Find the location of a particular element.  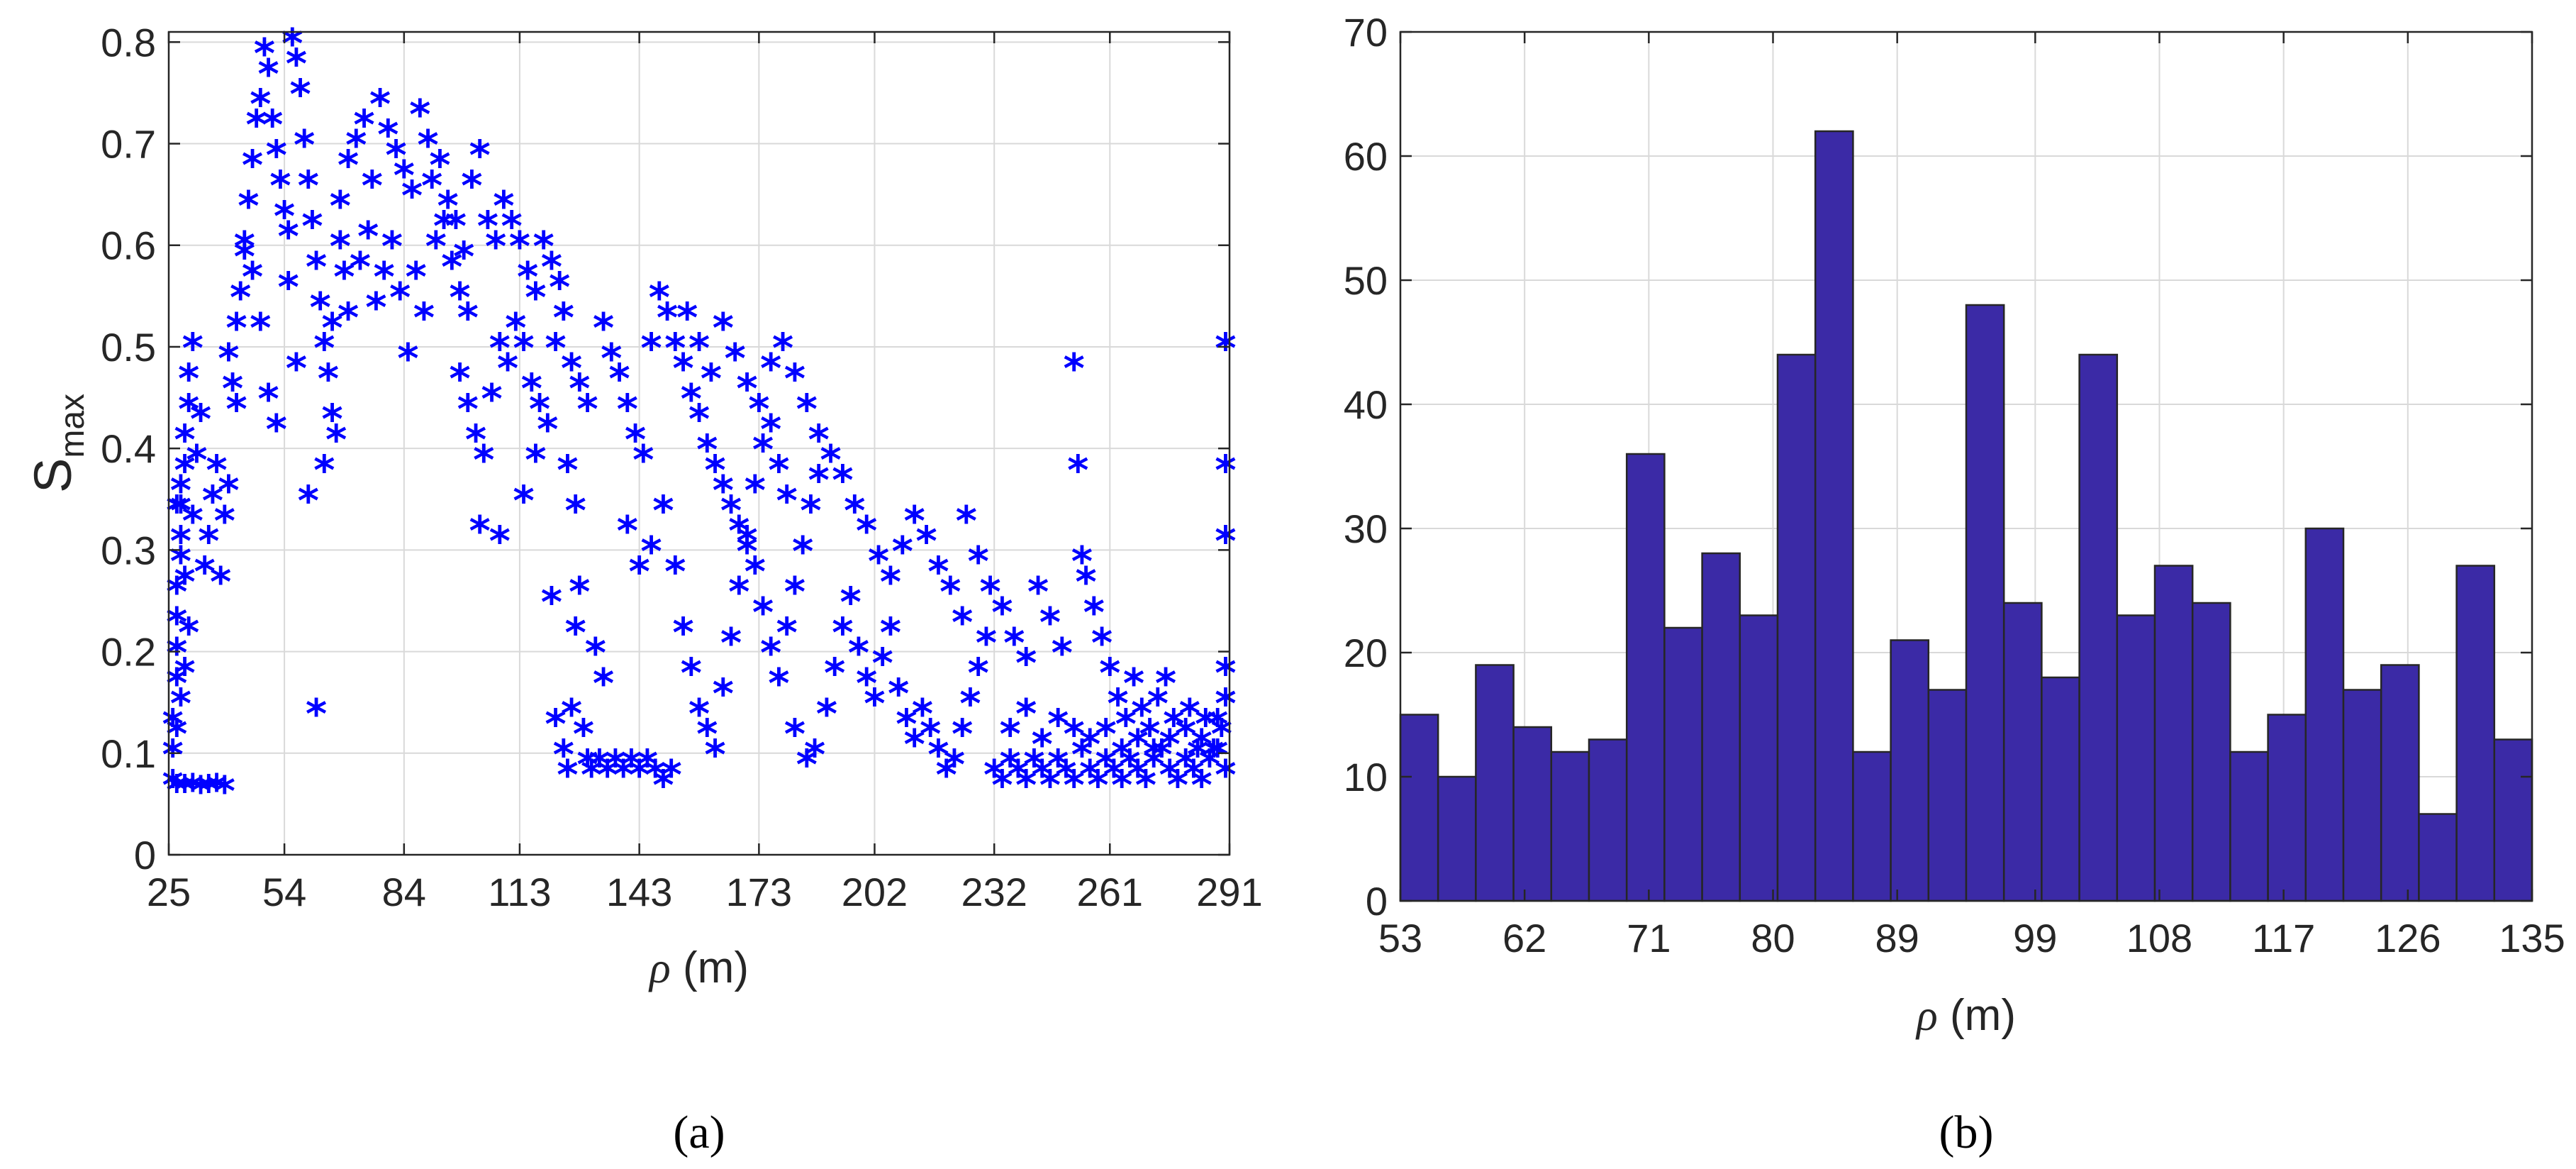

y-axis-title: Smax is located at coordinates (57, 443).